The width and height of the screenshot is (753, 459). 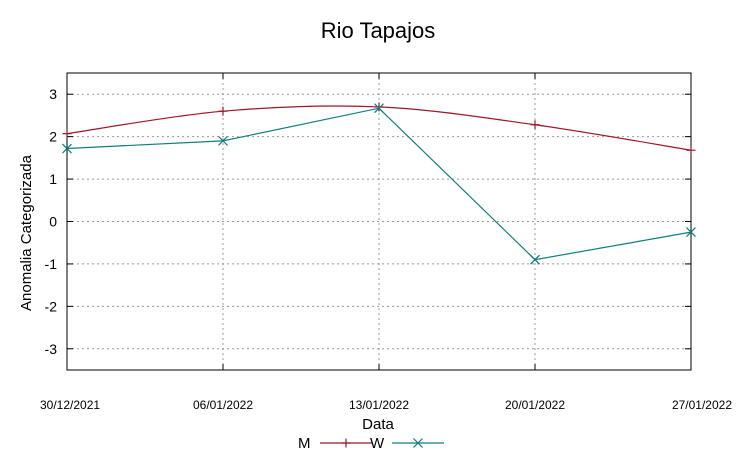 I want to click on x-tick-label: 20/01/2022, so click(x=535, y=405).